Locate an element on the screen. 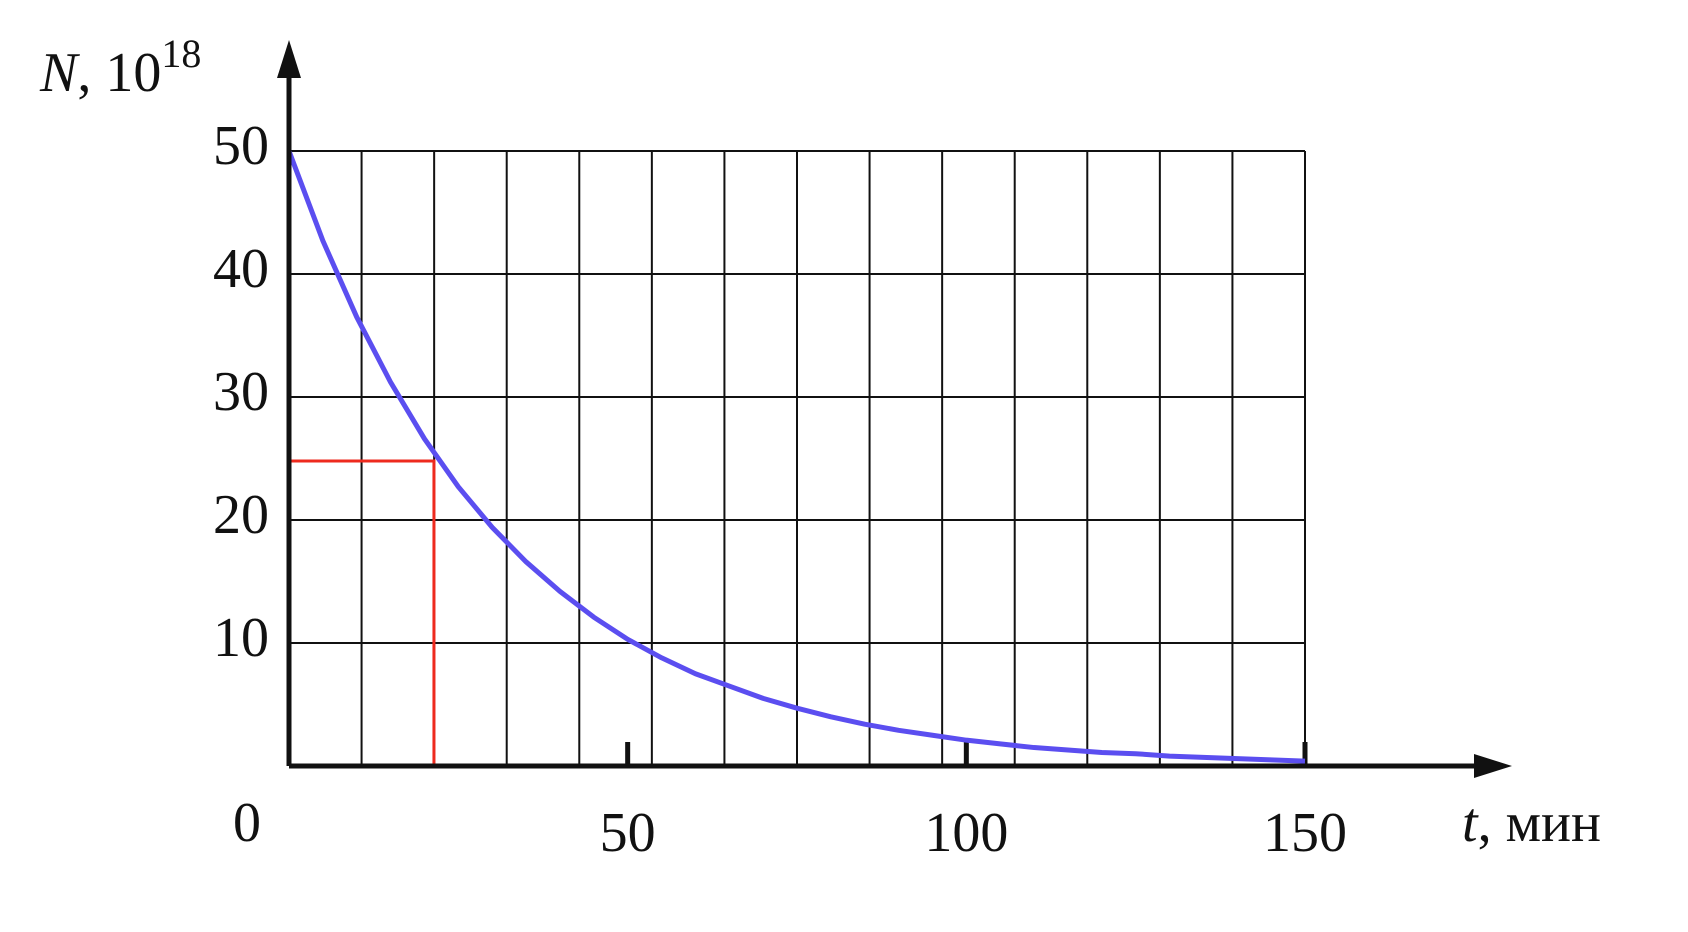 This screenshot has width=1688, height=932. y-tick-label: 20 is located at coordinates (241, 515).